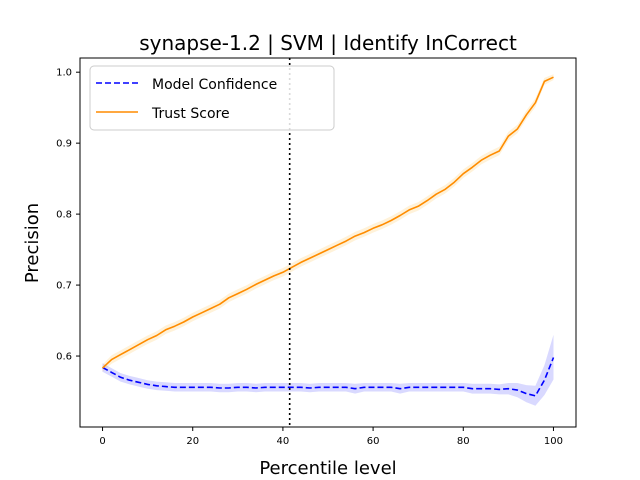 This screenshot has height=480, width=640. Describe the element at coordinates (190, 114) in the screenshot. I see `legend-label-trust-score: Trust Score` at that location.